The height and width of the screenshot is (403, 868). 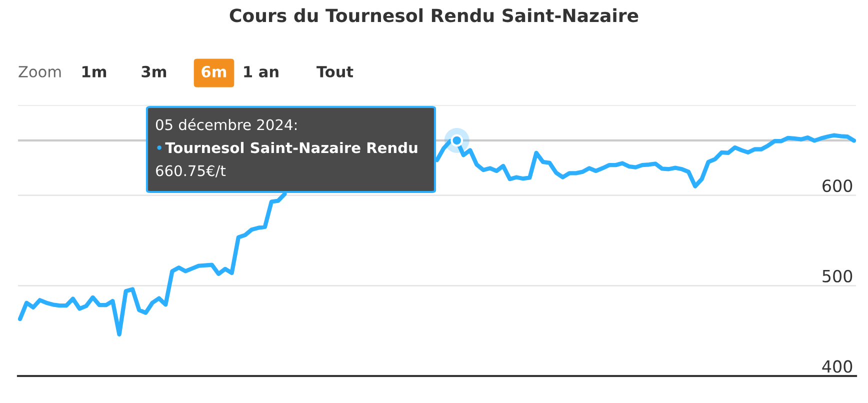 What do you see at coordinates (214, 72) in the screenshot?
I see `text: 6m` at bounding box center [214, 72].